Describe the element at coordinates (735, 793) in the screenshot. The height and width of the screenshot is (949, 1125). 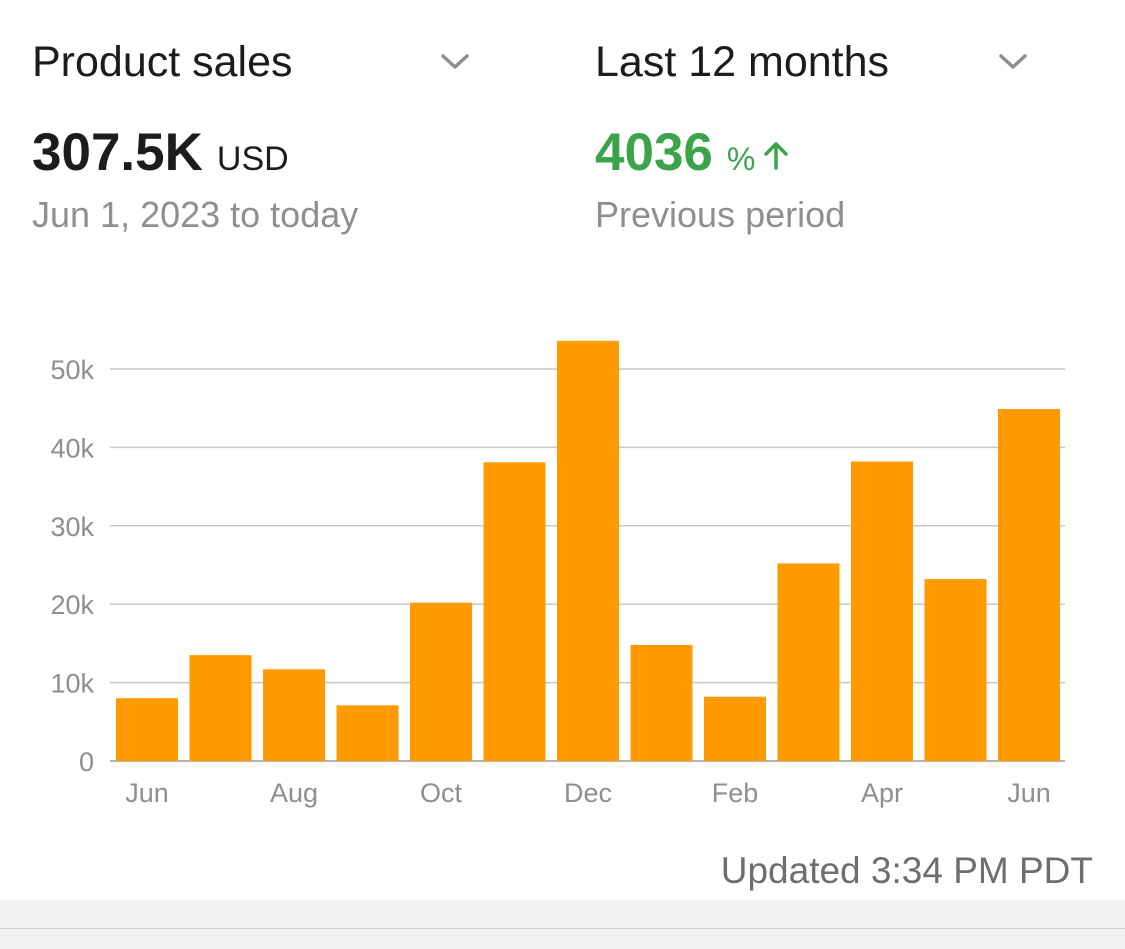
I see `x-tick-label: Feb` at that location.